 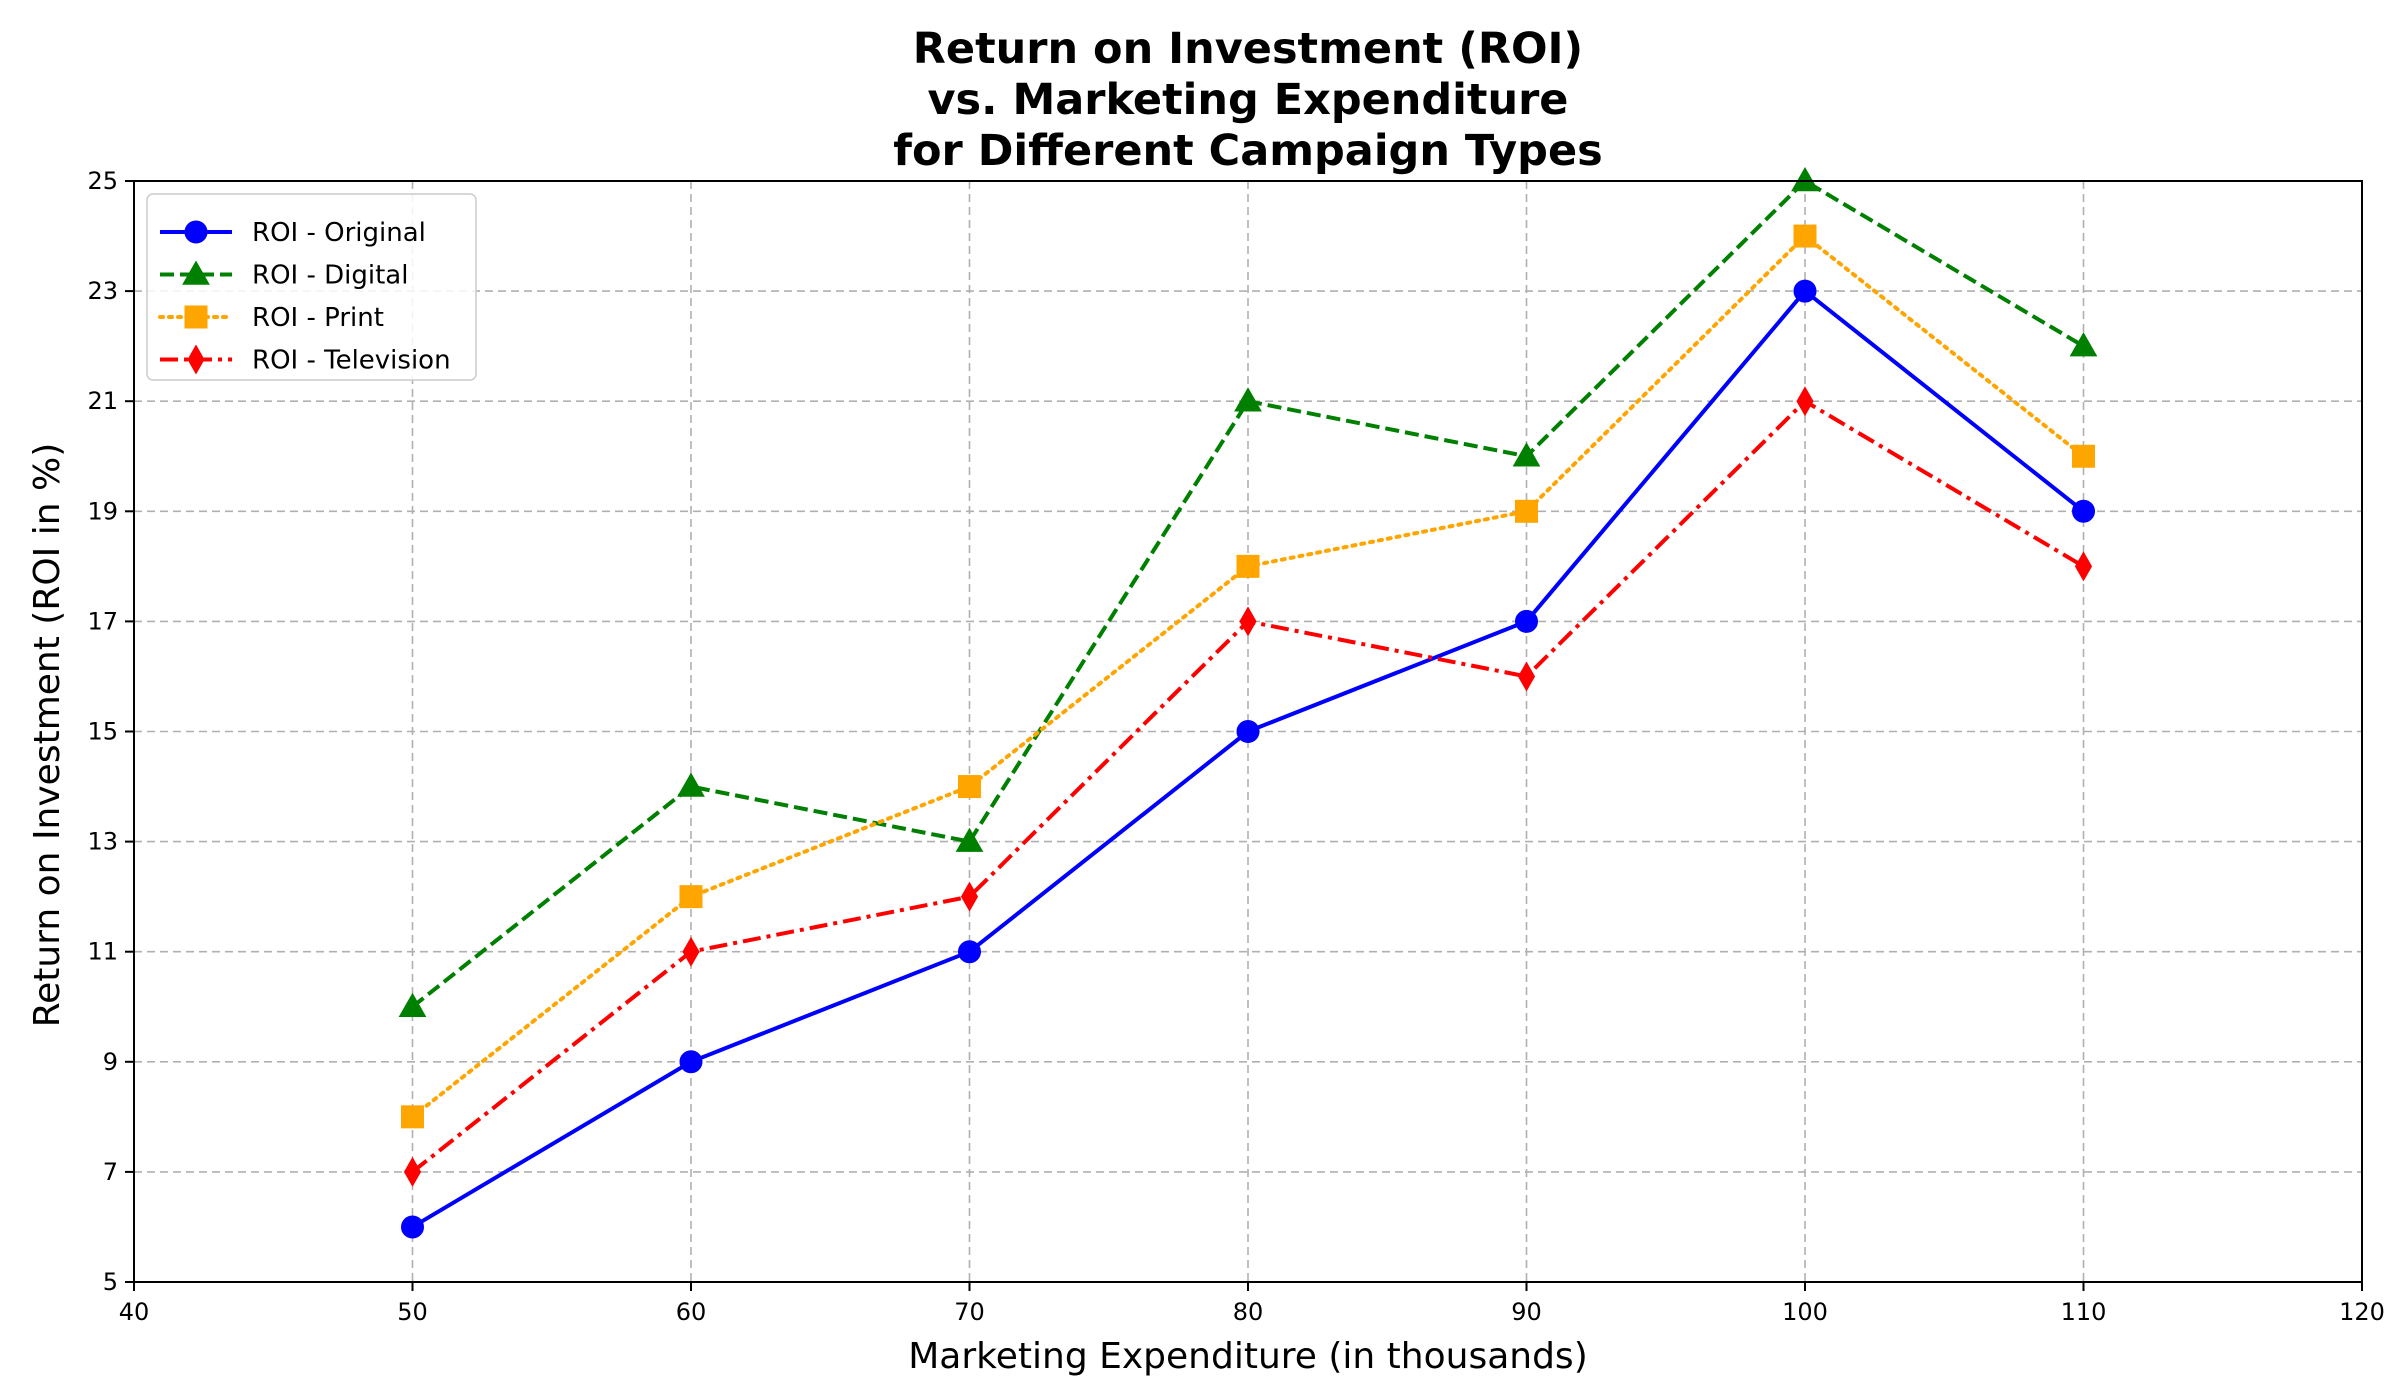 What do you see at coordinates (2362, 1312) in the screenshot?
I see `x-tick-label: 120` at bounding box center [2362, 1312].